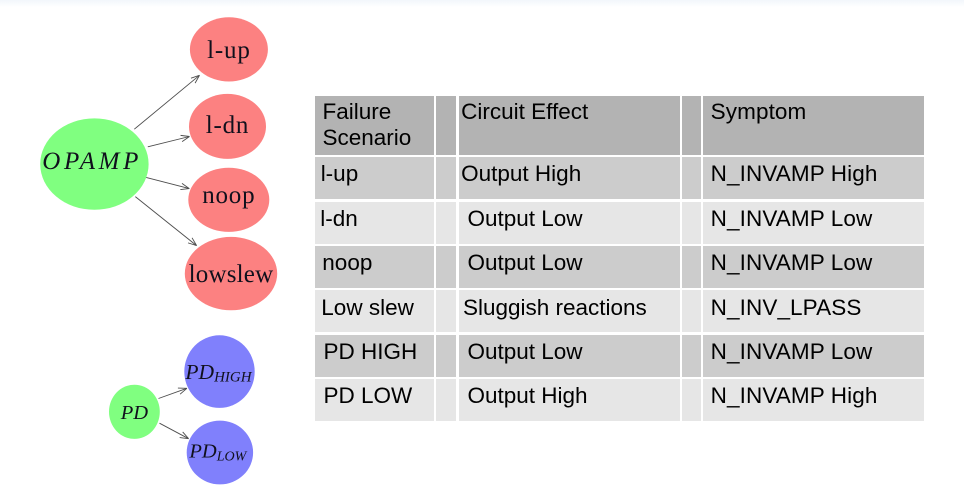  I want to click on svg-text: PD, so click(134, 413).